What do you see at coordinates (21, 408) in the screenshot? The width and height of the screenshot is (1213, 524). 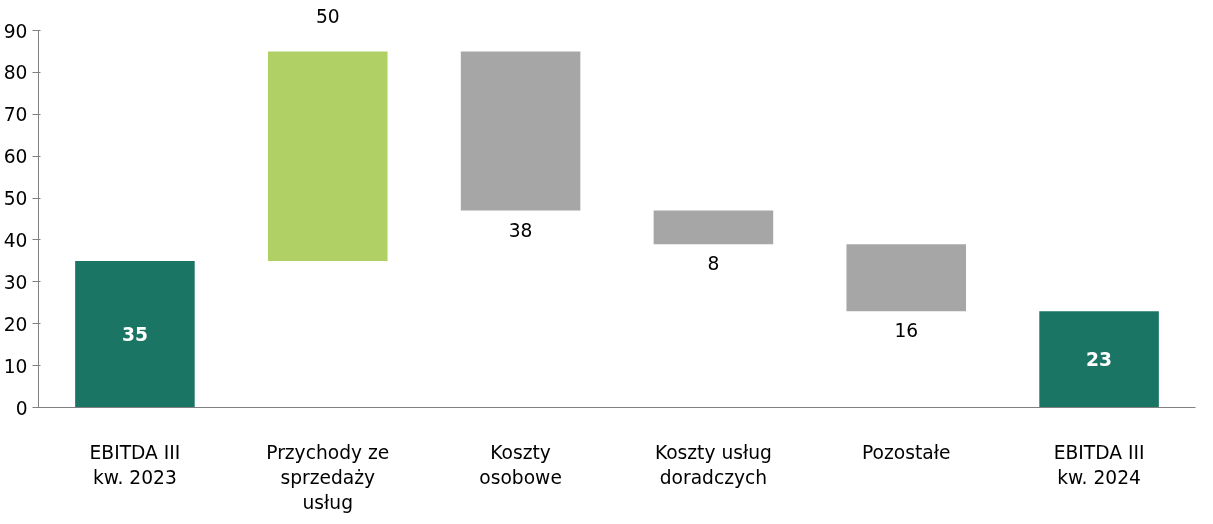 I see `y-tick-label: 0` at bounding box center [21, 408].